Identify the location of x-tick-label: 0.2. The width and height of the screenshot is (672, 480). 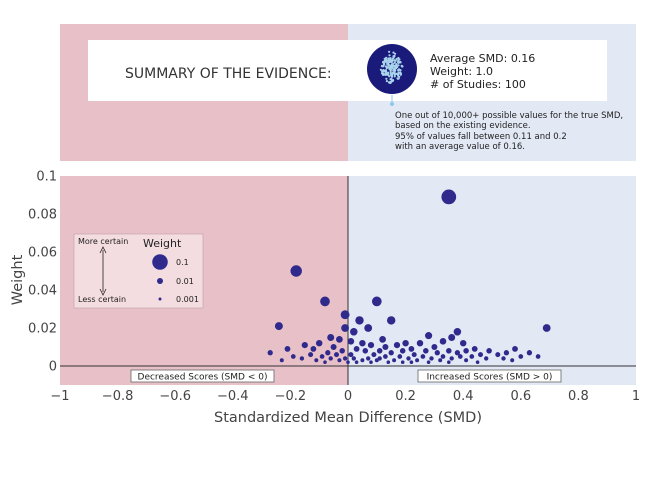
(405, 396).